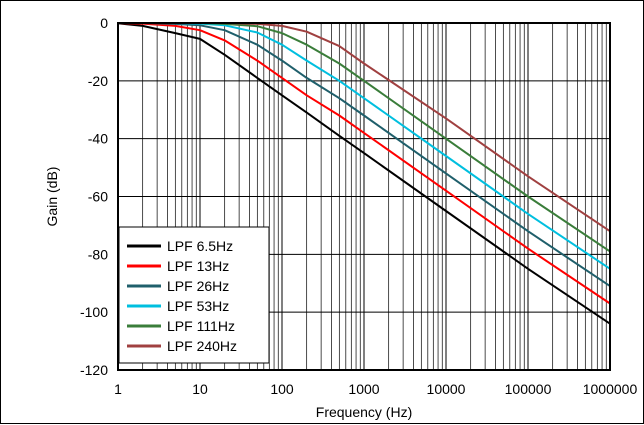  What do you see at coordinates (98, 254) in the screenshot?
I see `y-tick-label: -80` at bounding box center [98, 254].